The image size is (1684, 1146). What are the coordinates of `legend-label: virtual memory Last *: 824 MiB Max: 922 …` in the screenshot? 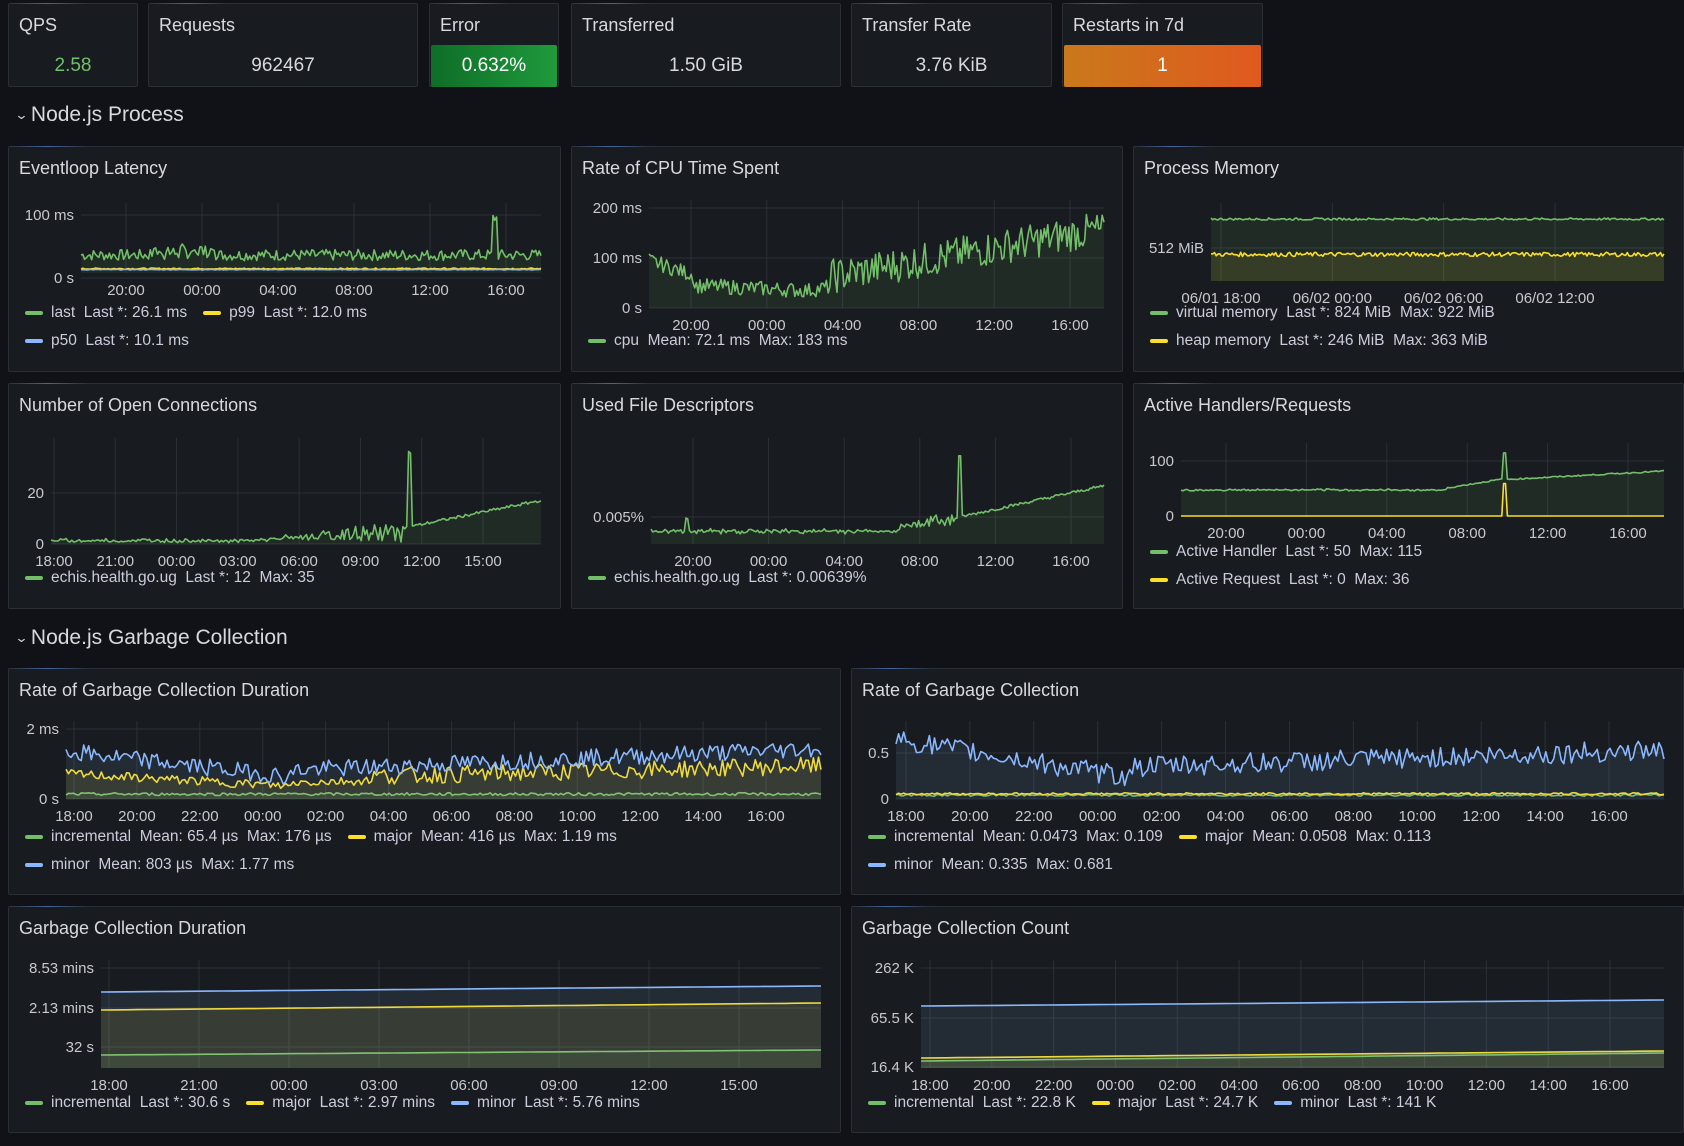 It's located at (1335, 312).